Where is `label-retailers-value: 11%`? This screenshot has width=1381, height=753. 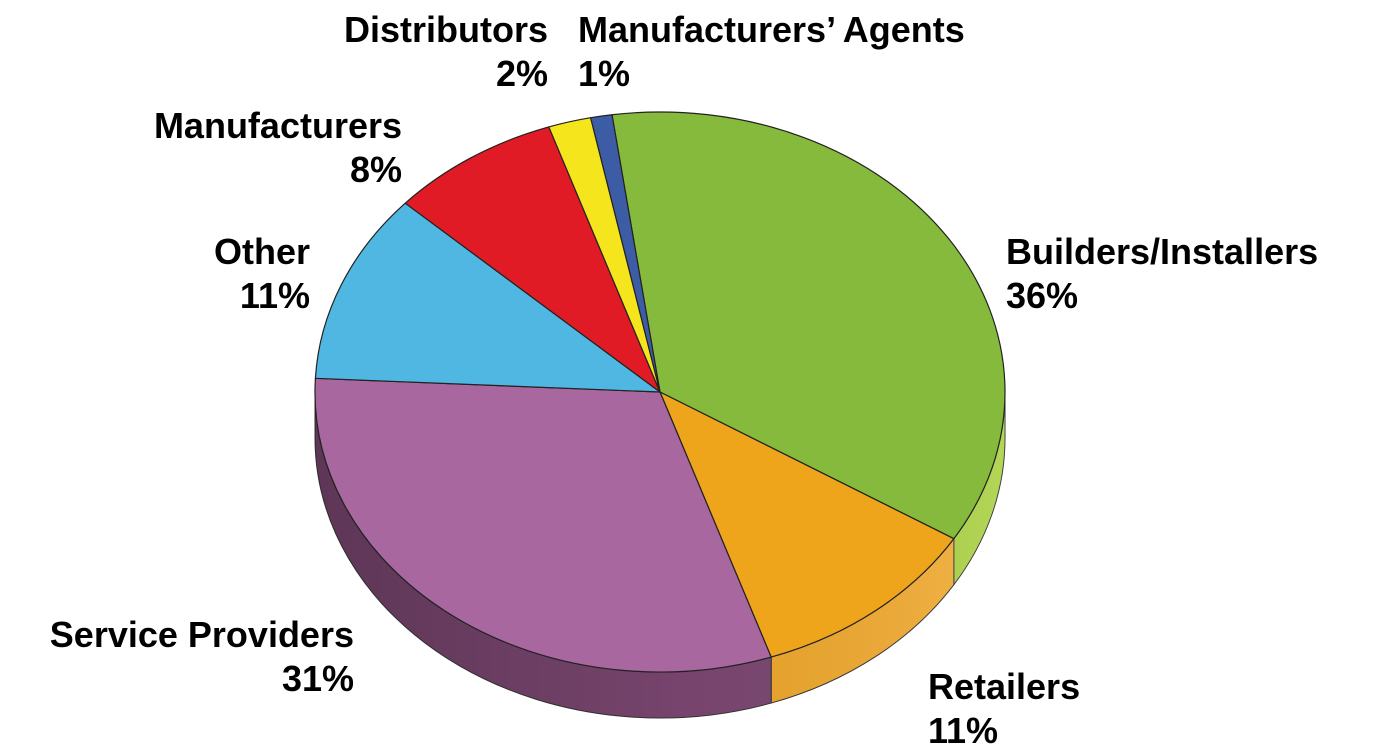 label-retailers-value: 11% is located at coordinates (963, 730).